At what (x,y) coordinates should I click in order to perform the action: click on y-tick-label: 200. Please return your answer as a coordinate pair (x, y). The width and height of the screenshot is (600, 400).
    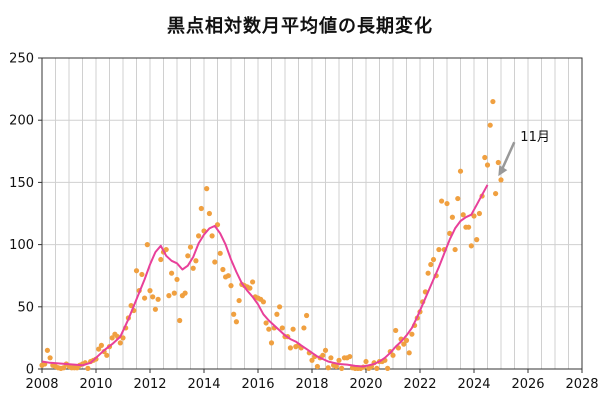
    Looking at the image, I should click on (21, 121).